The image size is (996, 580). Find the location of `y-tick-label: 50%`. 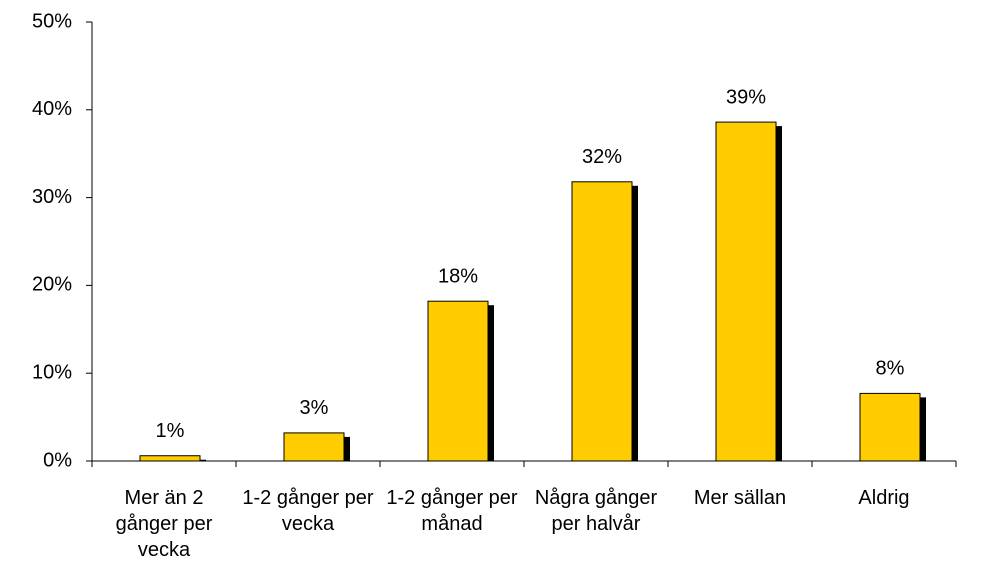

y-tick-label: 50% is located at coordinates (52, 21).